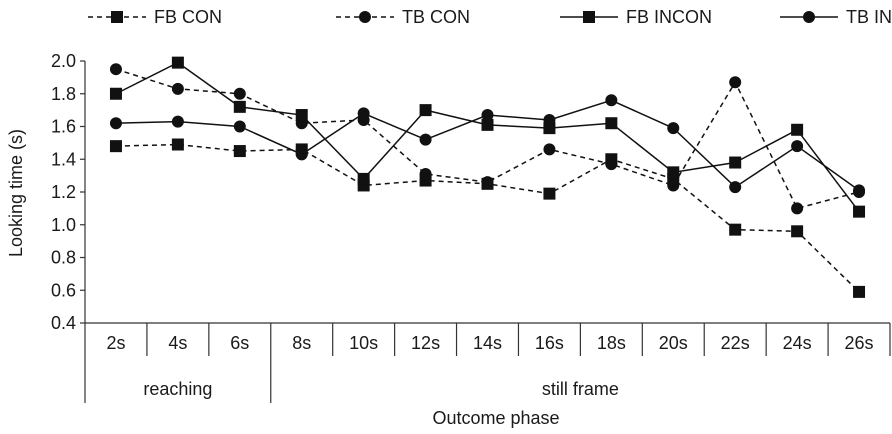 This screenshot has height=434, width=892. Describe the element at coordinates (859, 343) in the screenshot. I see `x-tick-label: 26s` at that location.